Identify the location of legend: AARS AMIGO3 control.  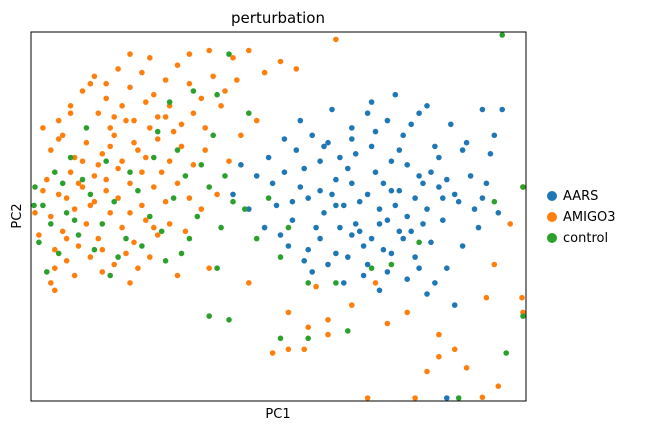
(581, 217).